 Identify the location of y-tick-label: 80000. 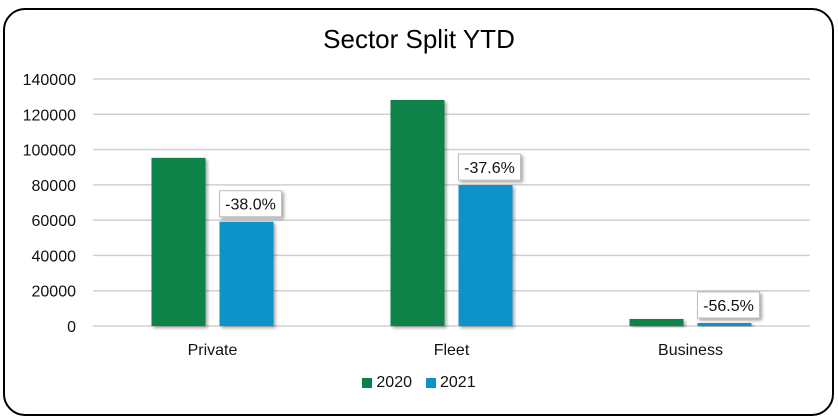
(54, 186).